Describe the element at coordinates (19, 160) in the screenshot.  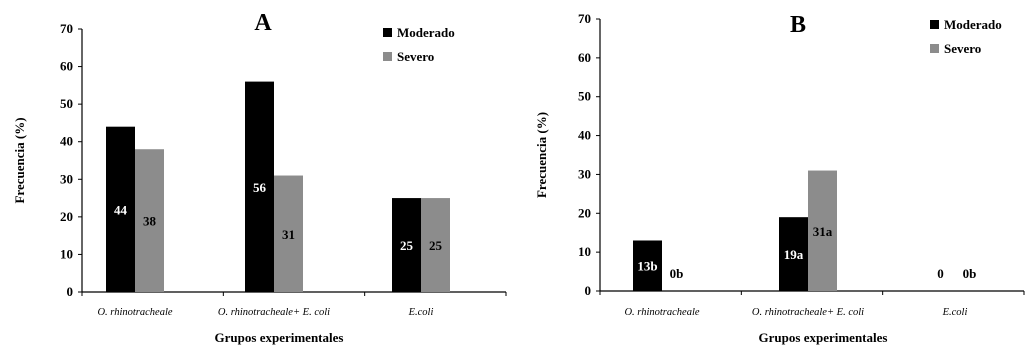
I see `chart-a-y-axis-title: Frecuencia (%)` at that location.